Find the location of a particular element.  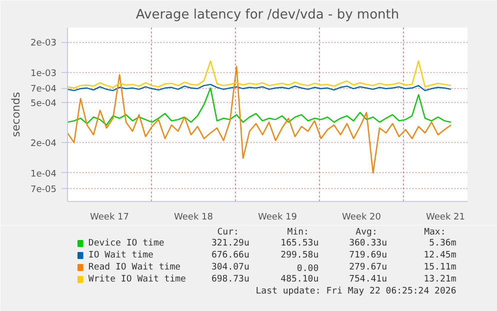

y-tick-label: 1e-04 is located at coordinates (43, 174).